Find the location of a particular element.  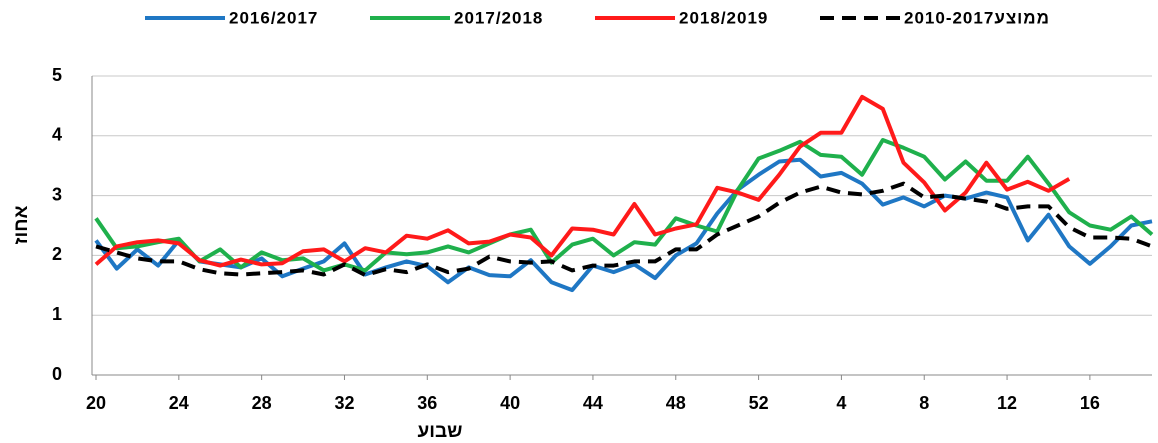

y-axis-title: אחוז is located at coordinates (21, 224).